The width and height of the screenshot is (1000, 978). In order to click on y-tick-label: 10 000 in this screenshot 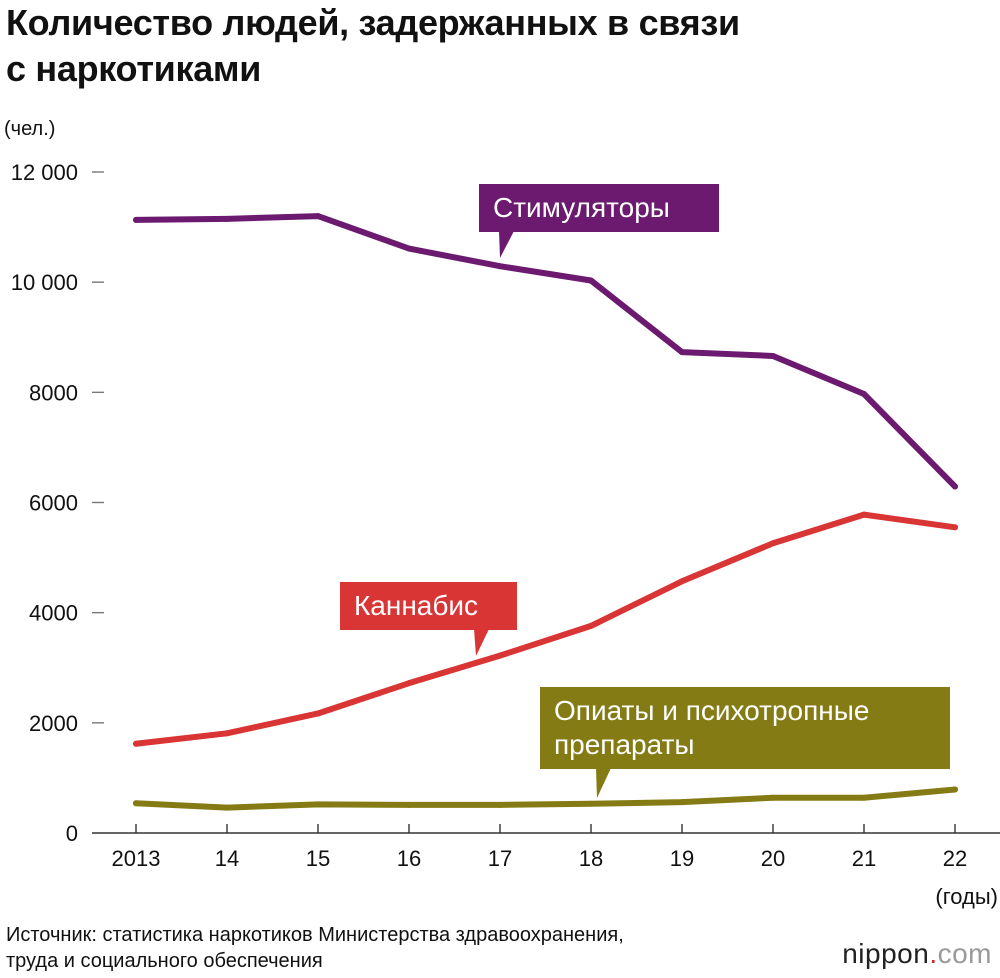, I will do `click(44, 282)`.